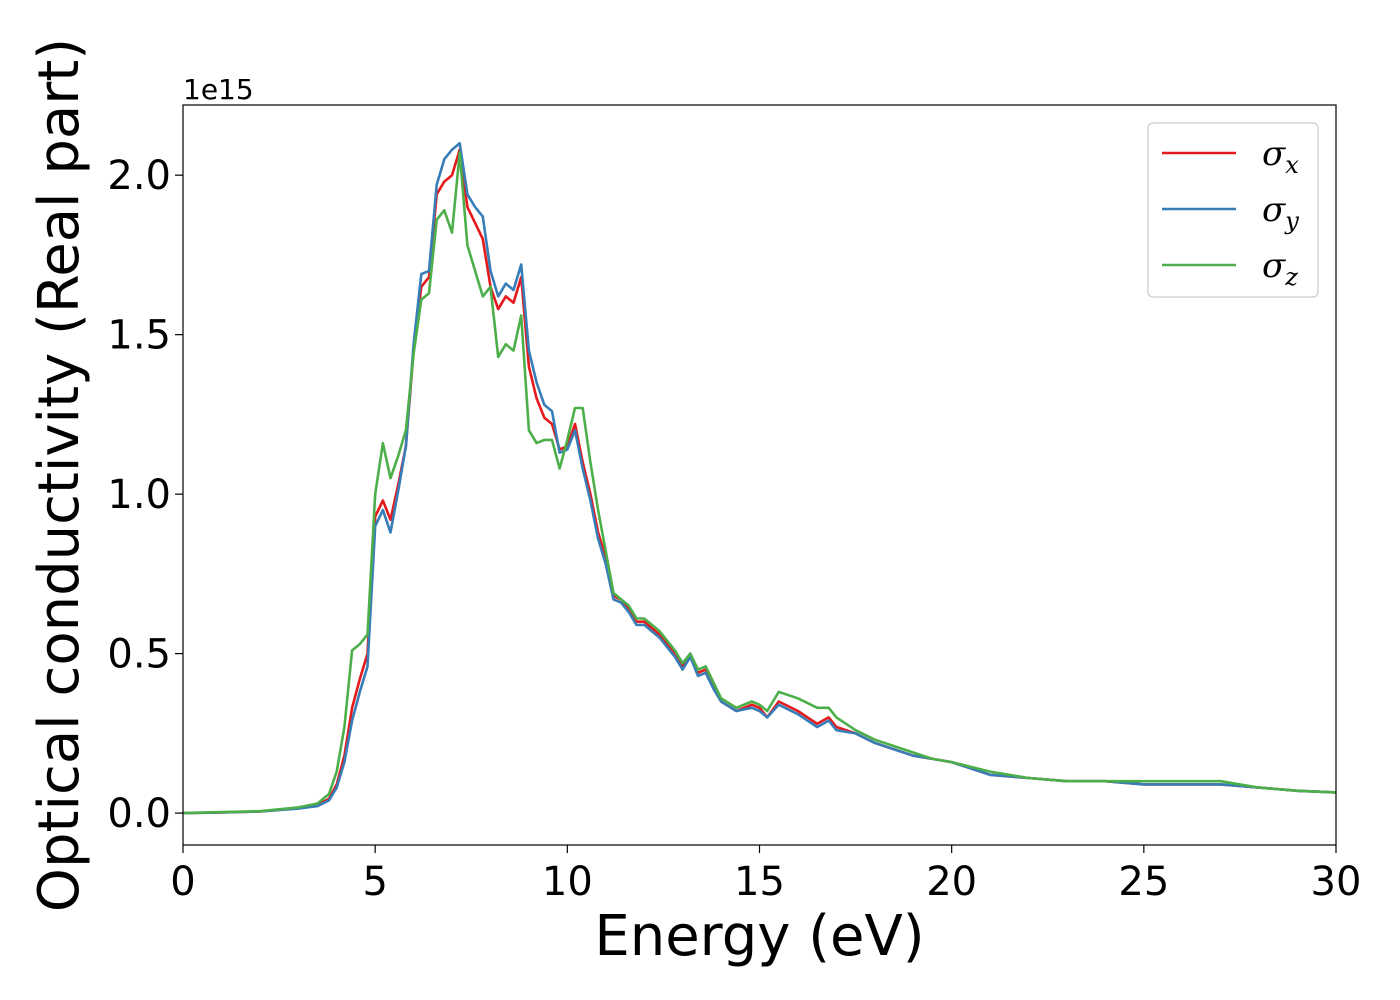  I want to click on x-tick-label: 10, so click(567, 882).